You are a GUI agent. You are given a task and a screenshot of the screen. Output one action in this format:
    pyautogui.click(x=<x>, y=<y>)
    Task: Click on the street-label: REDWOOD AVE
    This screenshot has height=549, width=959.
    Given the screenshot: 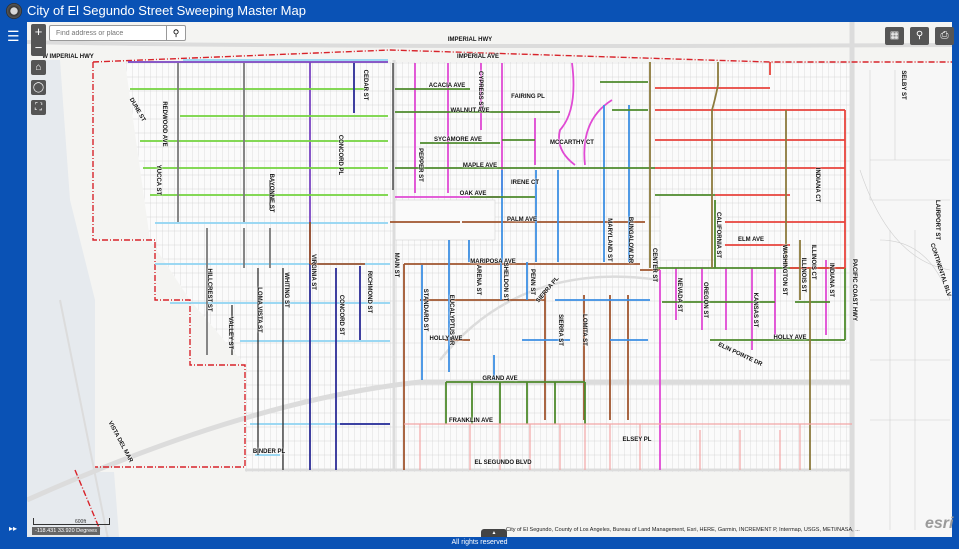 What is the action you would take?
    pyautogui.click(x=164, y=124)
    